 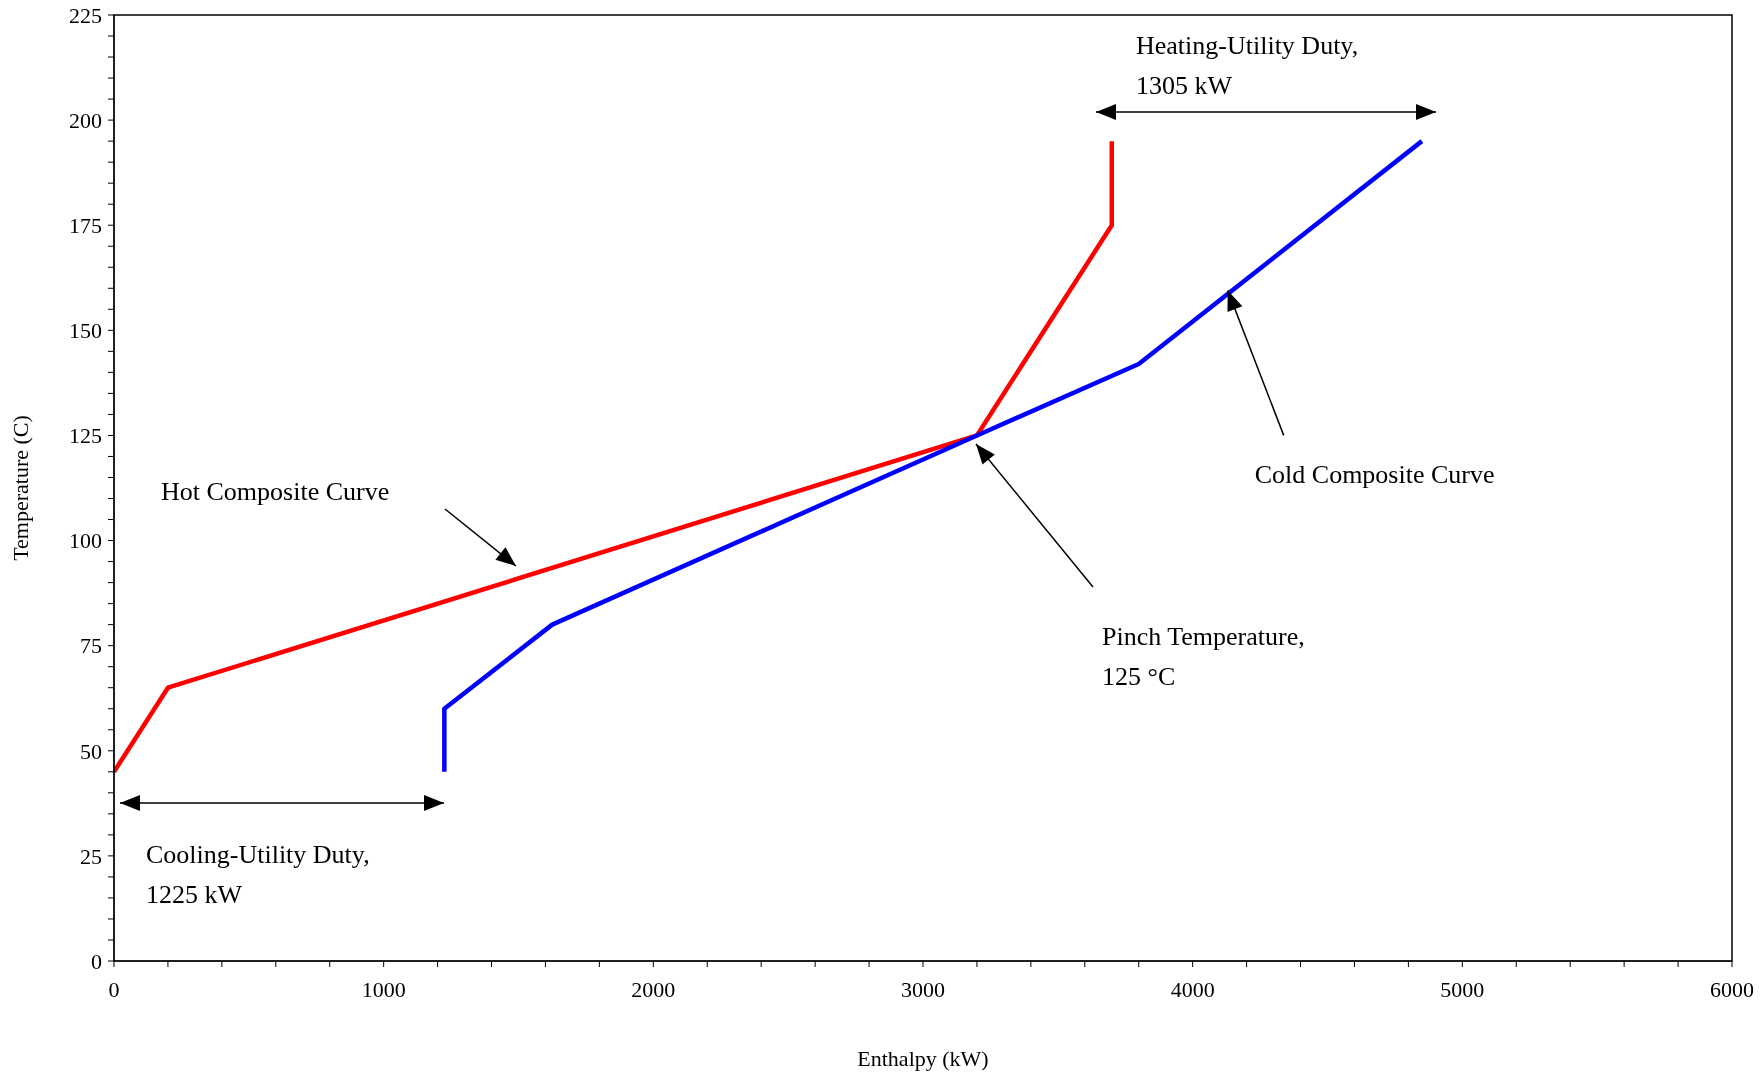 I want to click on y-tick-label: 50, so click(x=91, y=751).